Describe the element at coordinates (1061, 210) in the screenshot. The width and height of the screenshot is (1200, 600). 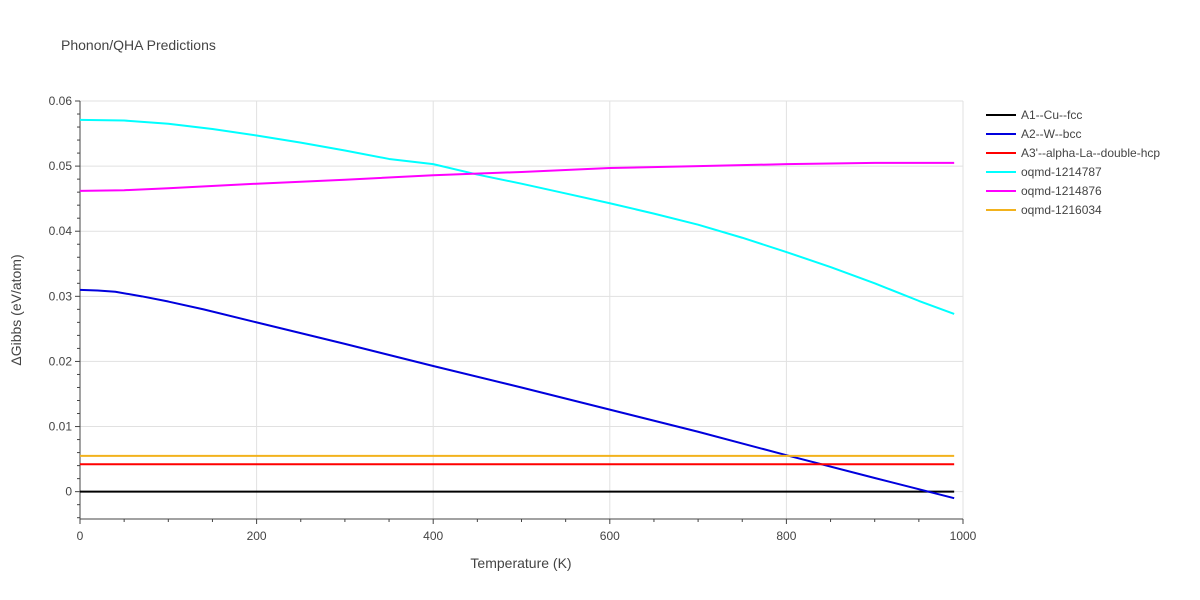
I see `legend-label: oqmd-1216034` at that location.